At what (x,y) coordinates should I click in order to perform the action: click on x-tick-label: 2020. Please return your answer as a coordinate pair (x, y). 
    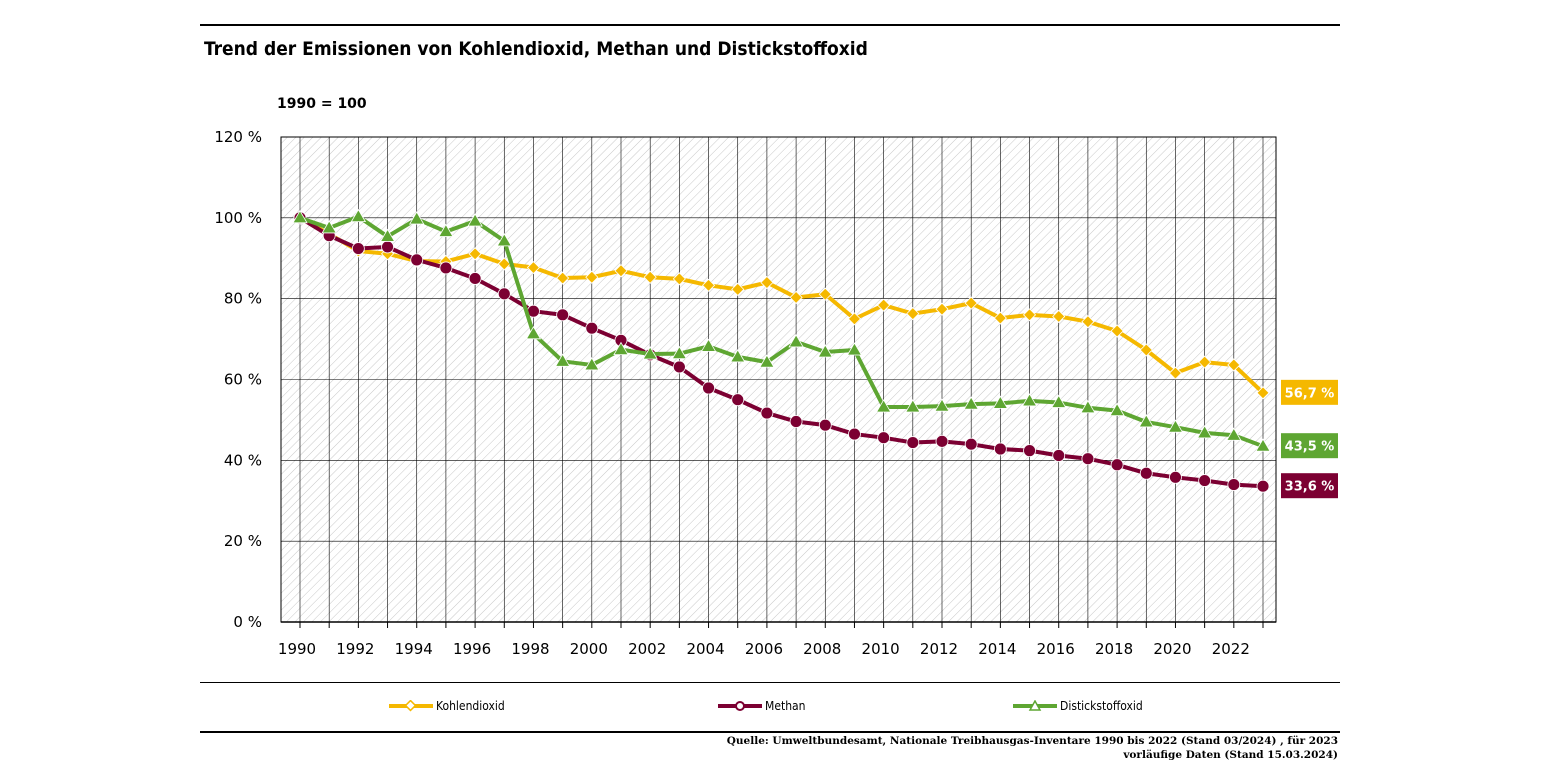
    Looking at the image, I should click on (1172, 649).